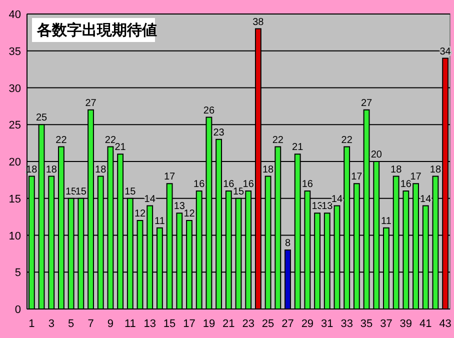  What do you see at coordinates (307, 324) in the screenshot?
I see `x-tick-label: 29` at bounding box center [307, 324].